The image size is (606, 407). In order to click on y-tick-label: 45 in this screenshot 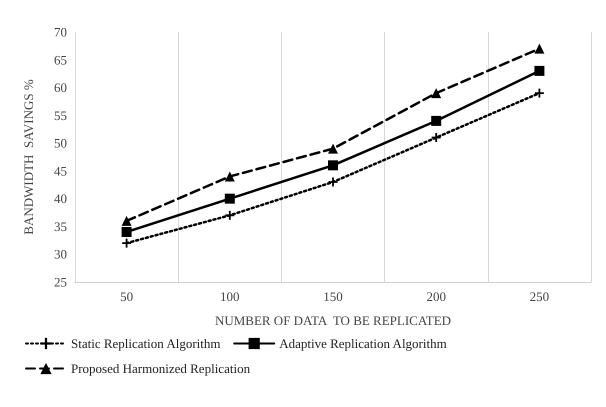, I will do `click(60, 170)`.